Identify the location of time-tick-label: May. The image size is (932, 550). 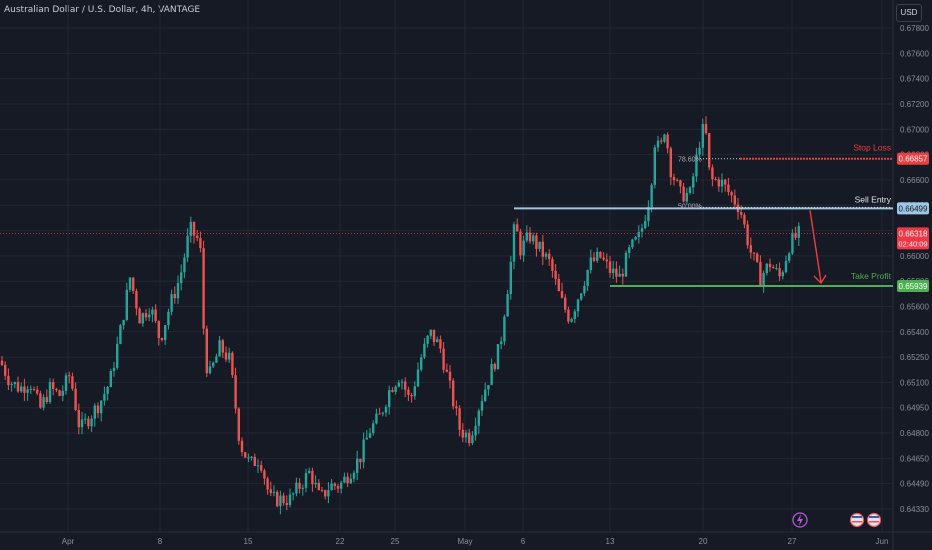
(464, 541).